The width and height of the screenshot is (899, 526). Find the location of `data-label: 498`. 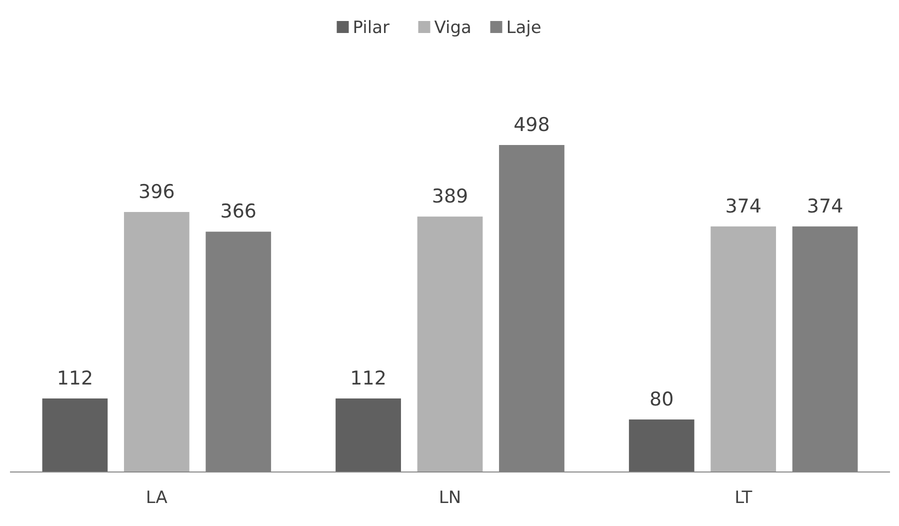

data-label: 498 is located at coordinates (532, 125).